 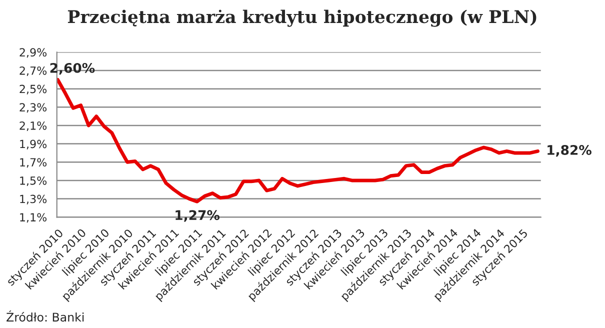 I want to click on text: Źródło: Banki, so click(x=45, y=316).